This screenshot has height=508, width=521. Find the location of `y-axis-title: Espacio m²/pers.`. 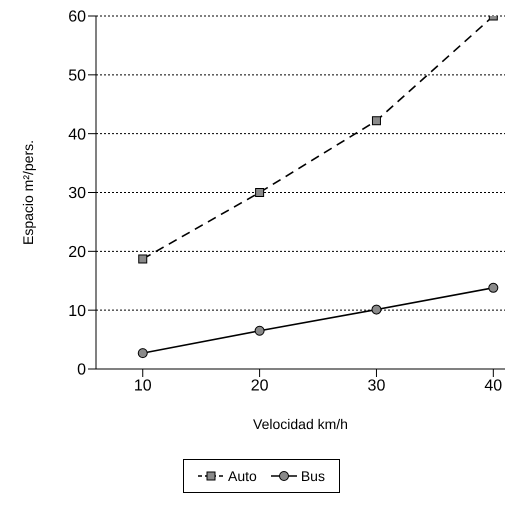

y-axis-title: Espacio m²/pers. is located at coordinates (28, 193).